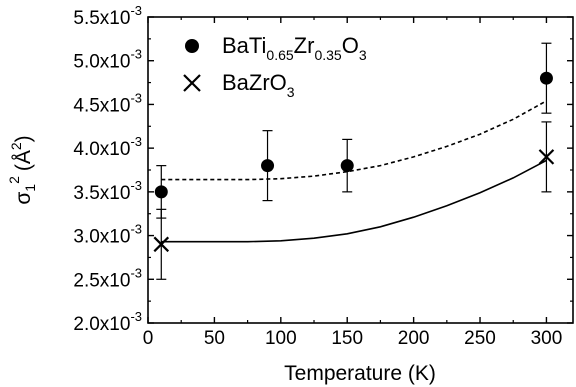 This screenshot has width=576, height=387. What do you see at coordinates (281, 338) in the screenshot?
I see `x-tick-label: 100` at bounding box center [281, 338].